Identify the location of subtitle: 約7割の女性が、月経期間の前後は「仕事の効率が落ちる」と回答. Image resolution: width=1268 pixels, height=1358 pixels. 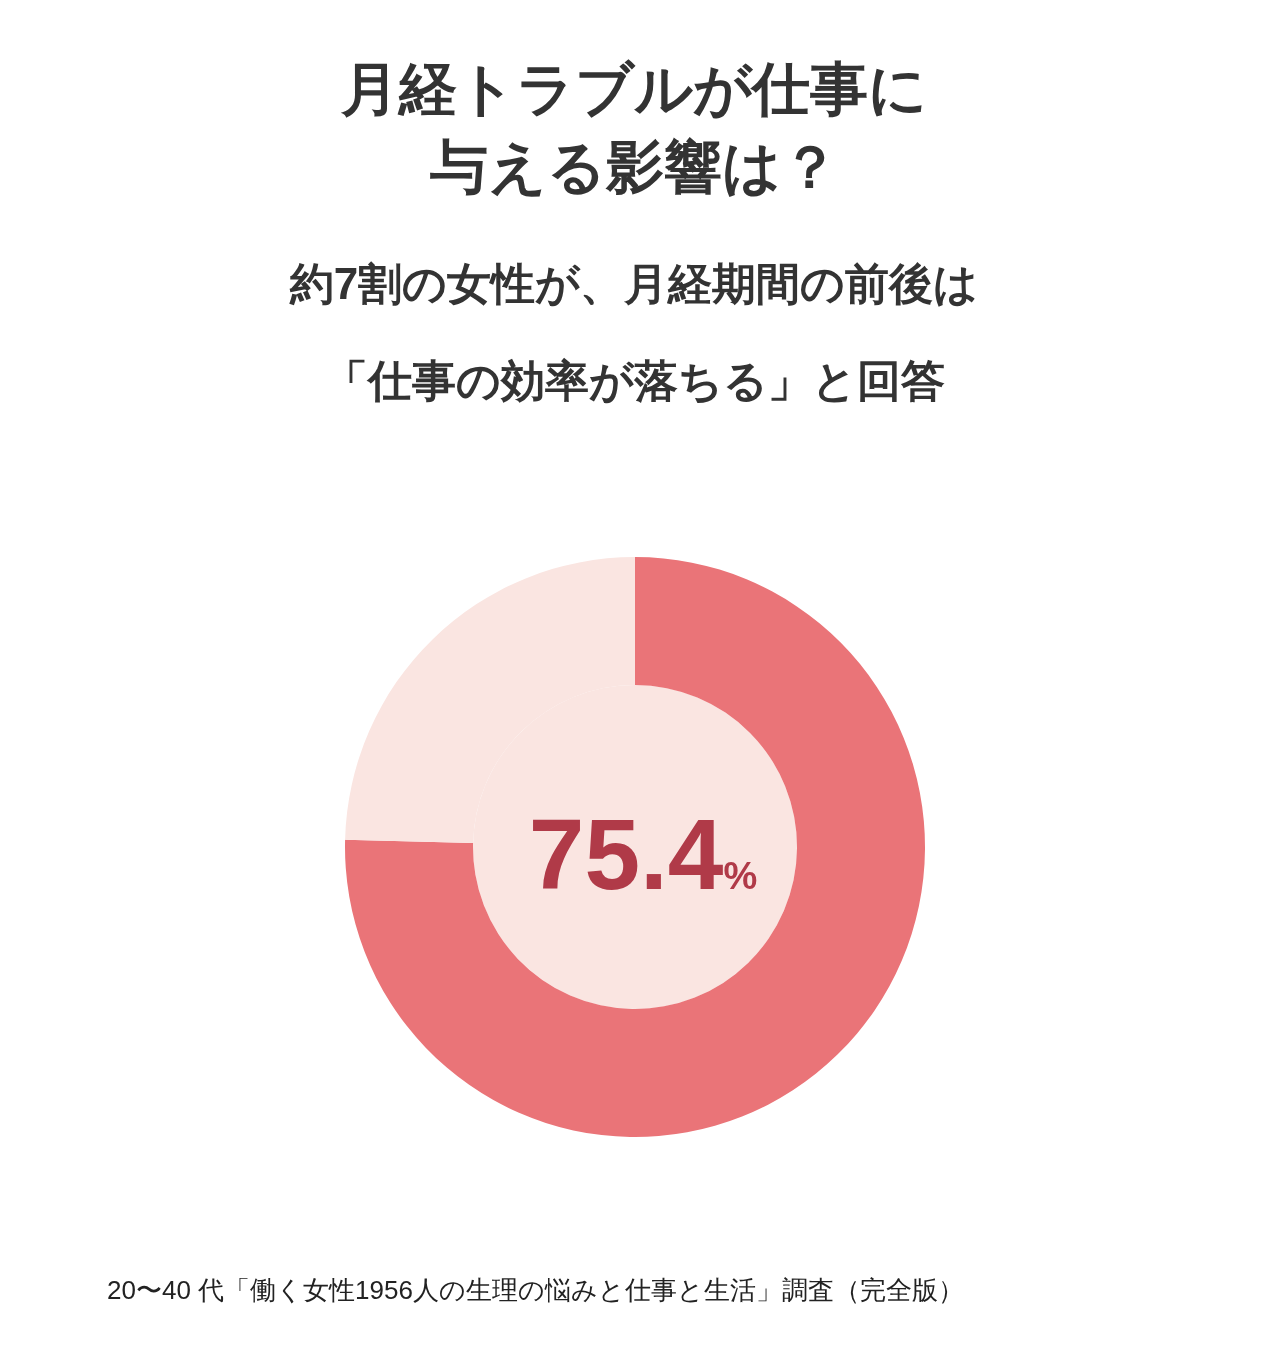
(634, 332).